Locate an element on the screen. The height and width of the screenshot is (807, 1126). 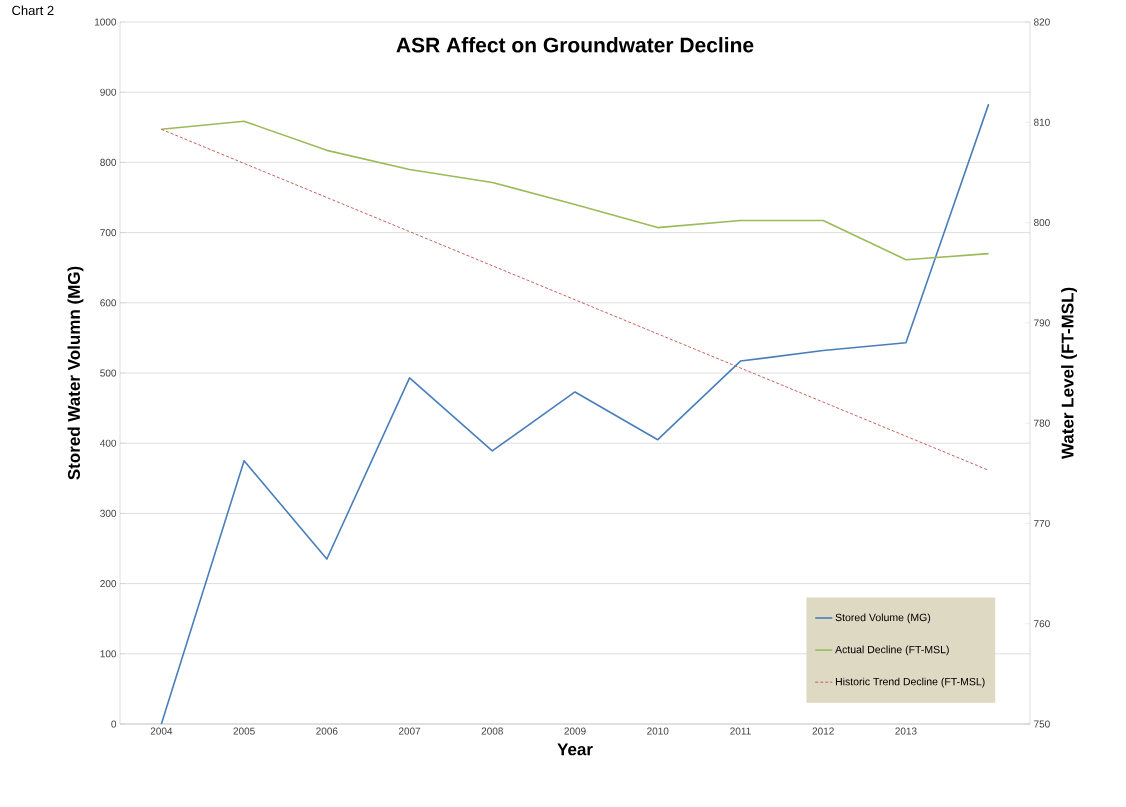
y-tick-label: 200 is located at coordinates (108, 584).